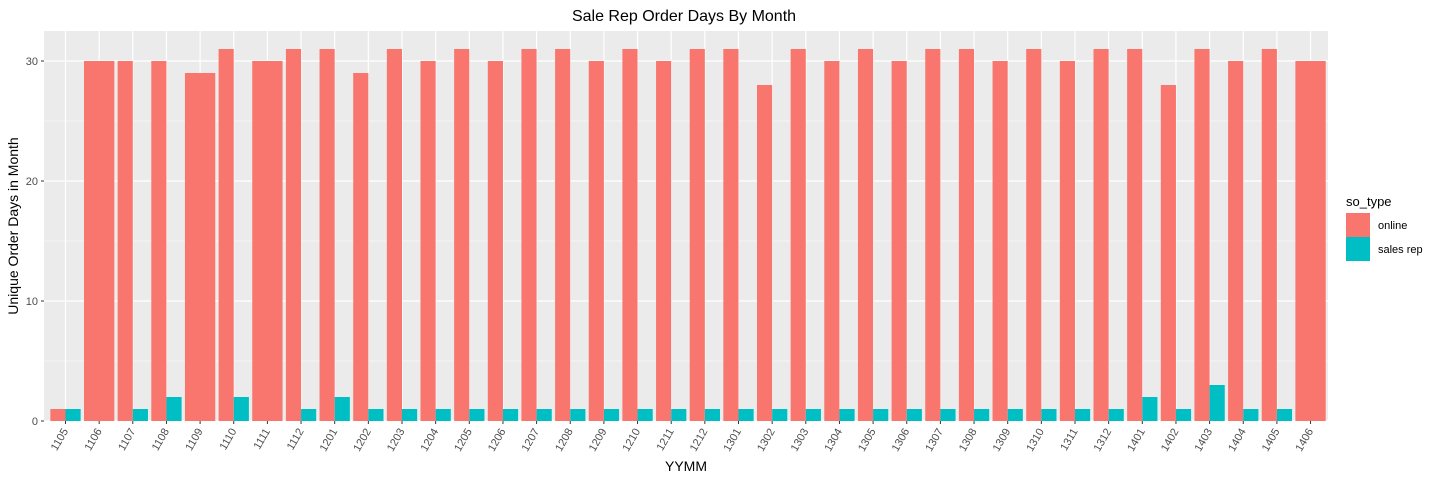 This screenshot has width=1440, height=480. I want to click on x-tick-label: 1306, so click(901, 440).